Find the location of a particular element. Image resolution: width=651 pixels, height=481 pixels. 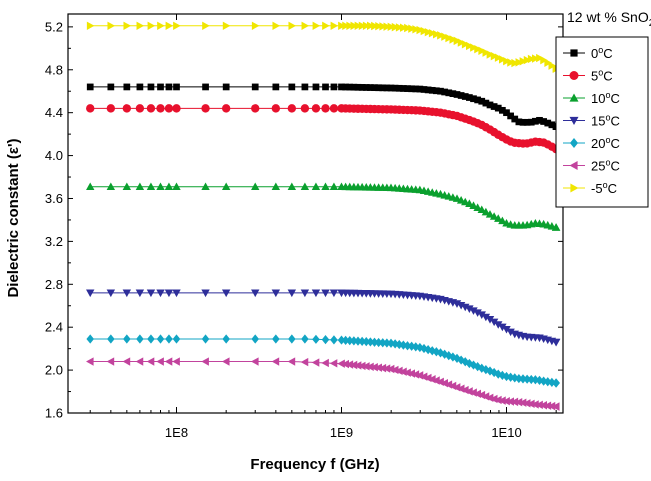

y-tick-label: 1.6 is located at coordinates (54, 413).